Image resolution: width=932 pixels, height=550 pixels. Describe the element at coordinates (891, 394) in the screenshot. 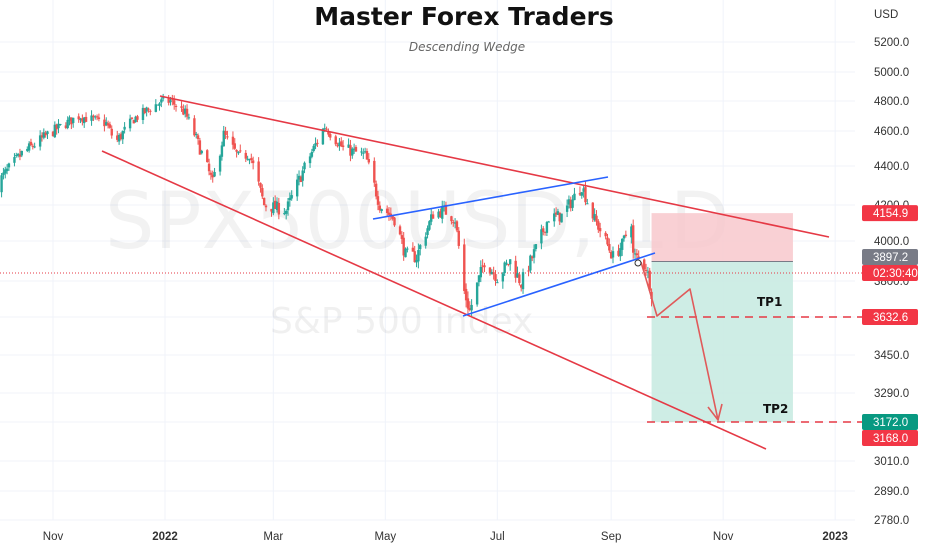

I see `y-tick-label-10: 3290.0` at that location.